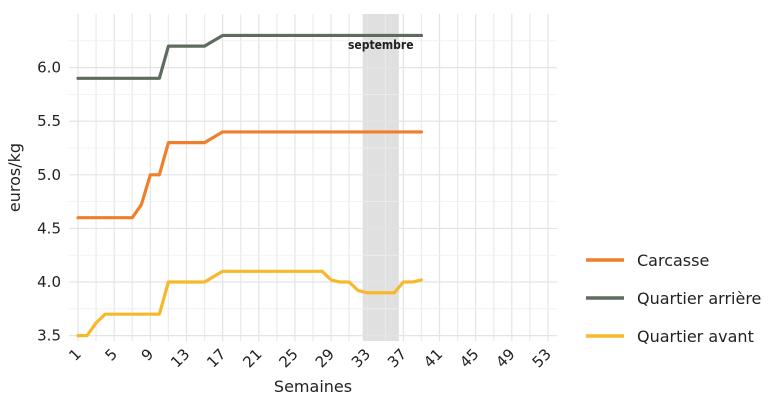  I want to click on x-tick-label: 21, so click(252, 358).